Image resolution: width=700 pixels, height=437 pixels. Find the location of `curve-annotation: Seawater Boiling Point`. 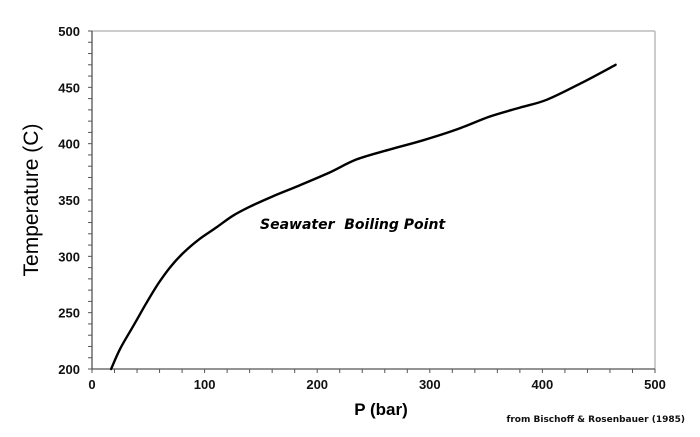

curve-annotation: Seawater Boiling Point is located at coordinates (353, 225).